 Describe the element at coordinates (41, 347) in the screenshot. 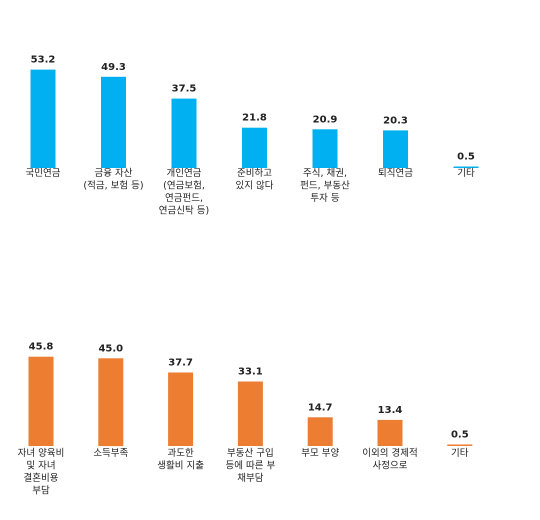

I see `data-label: 45.8` at that location.